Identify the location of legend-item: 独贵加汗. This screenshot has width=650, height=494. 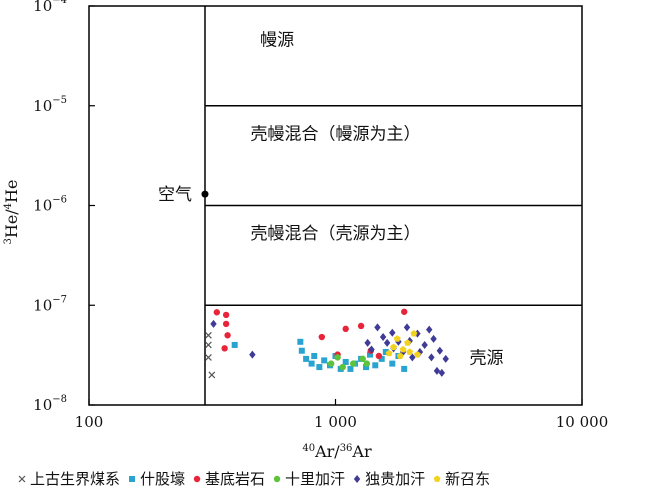
(389, 479).